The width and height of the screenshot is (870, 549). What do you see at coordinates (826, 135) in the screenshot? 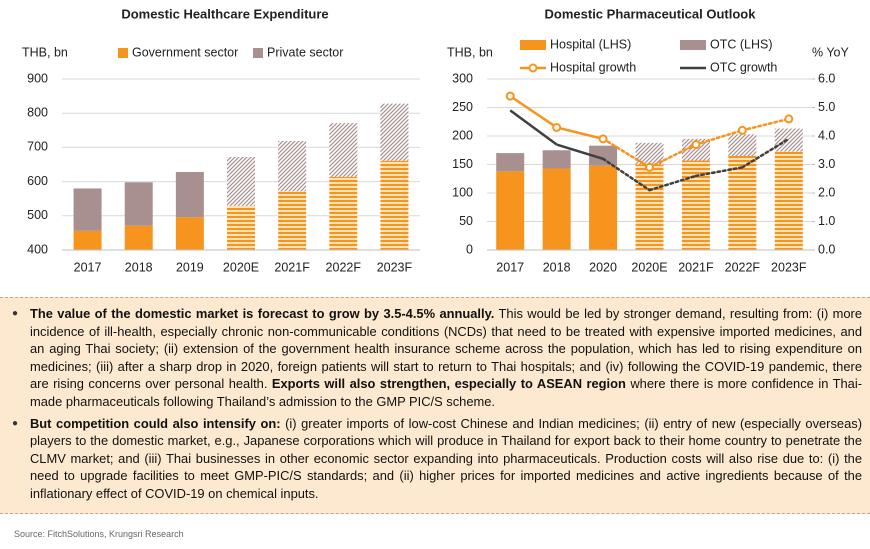
I see `y2-tick-label: 4.0` at bounding box center [826, 135].